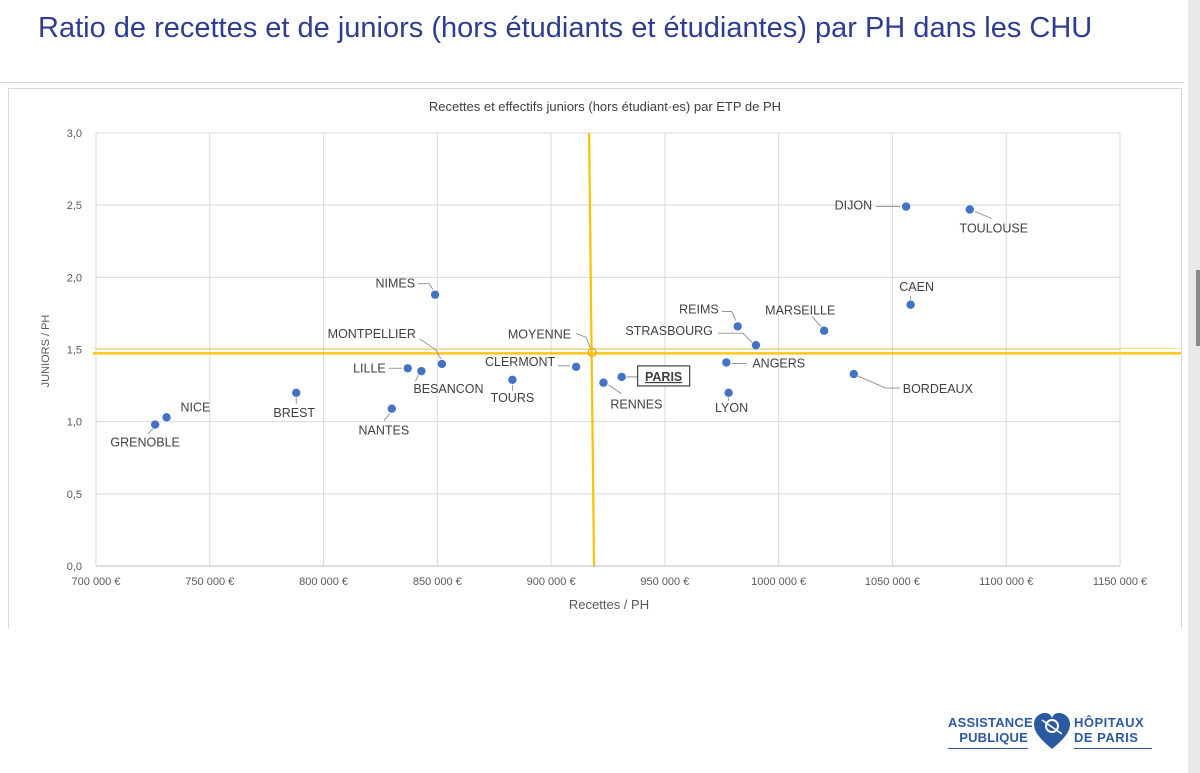  Describe the element at coordinates (1120, 582) in the screenshot. I see `x-tick-label: 1150 000 €` at that location.